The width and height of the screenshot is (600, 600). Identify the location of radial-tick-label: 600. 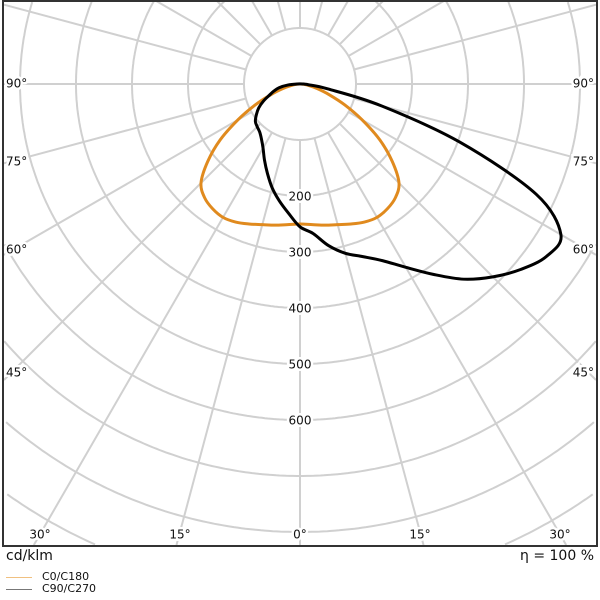
(300, 421).